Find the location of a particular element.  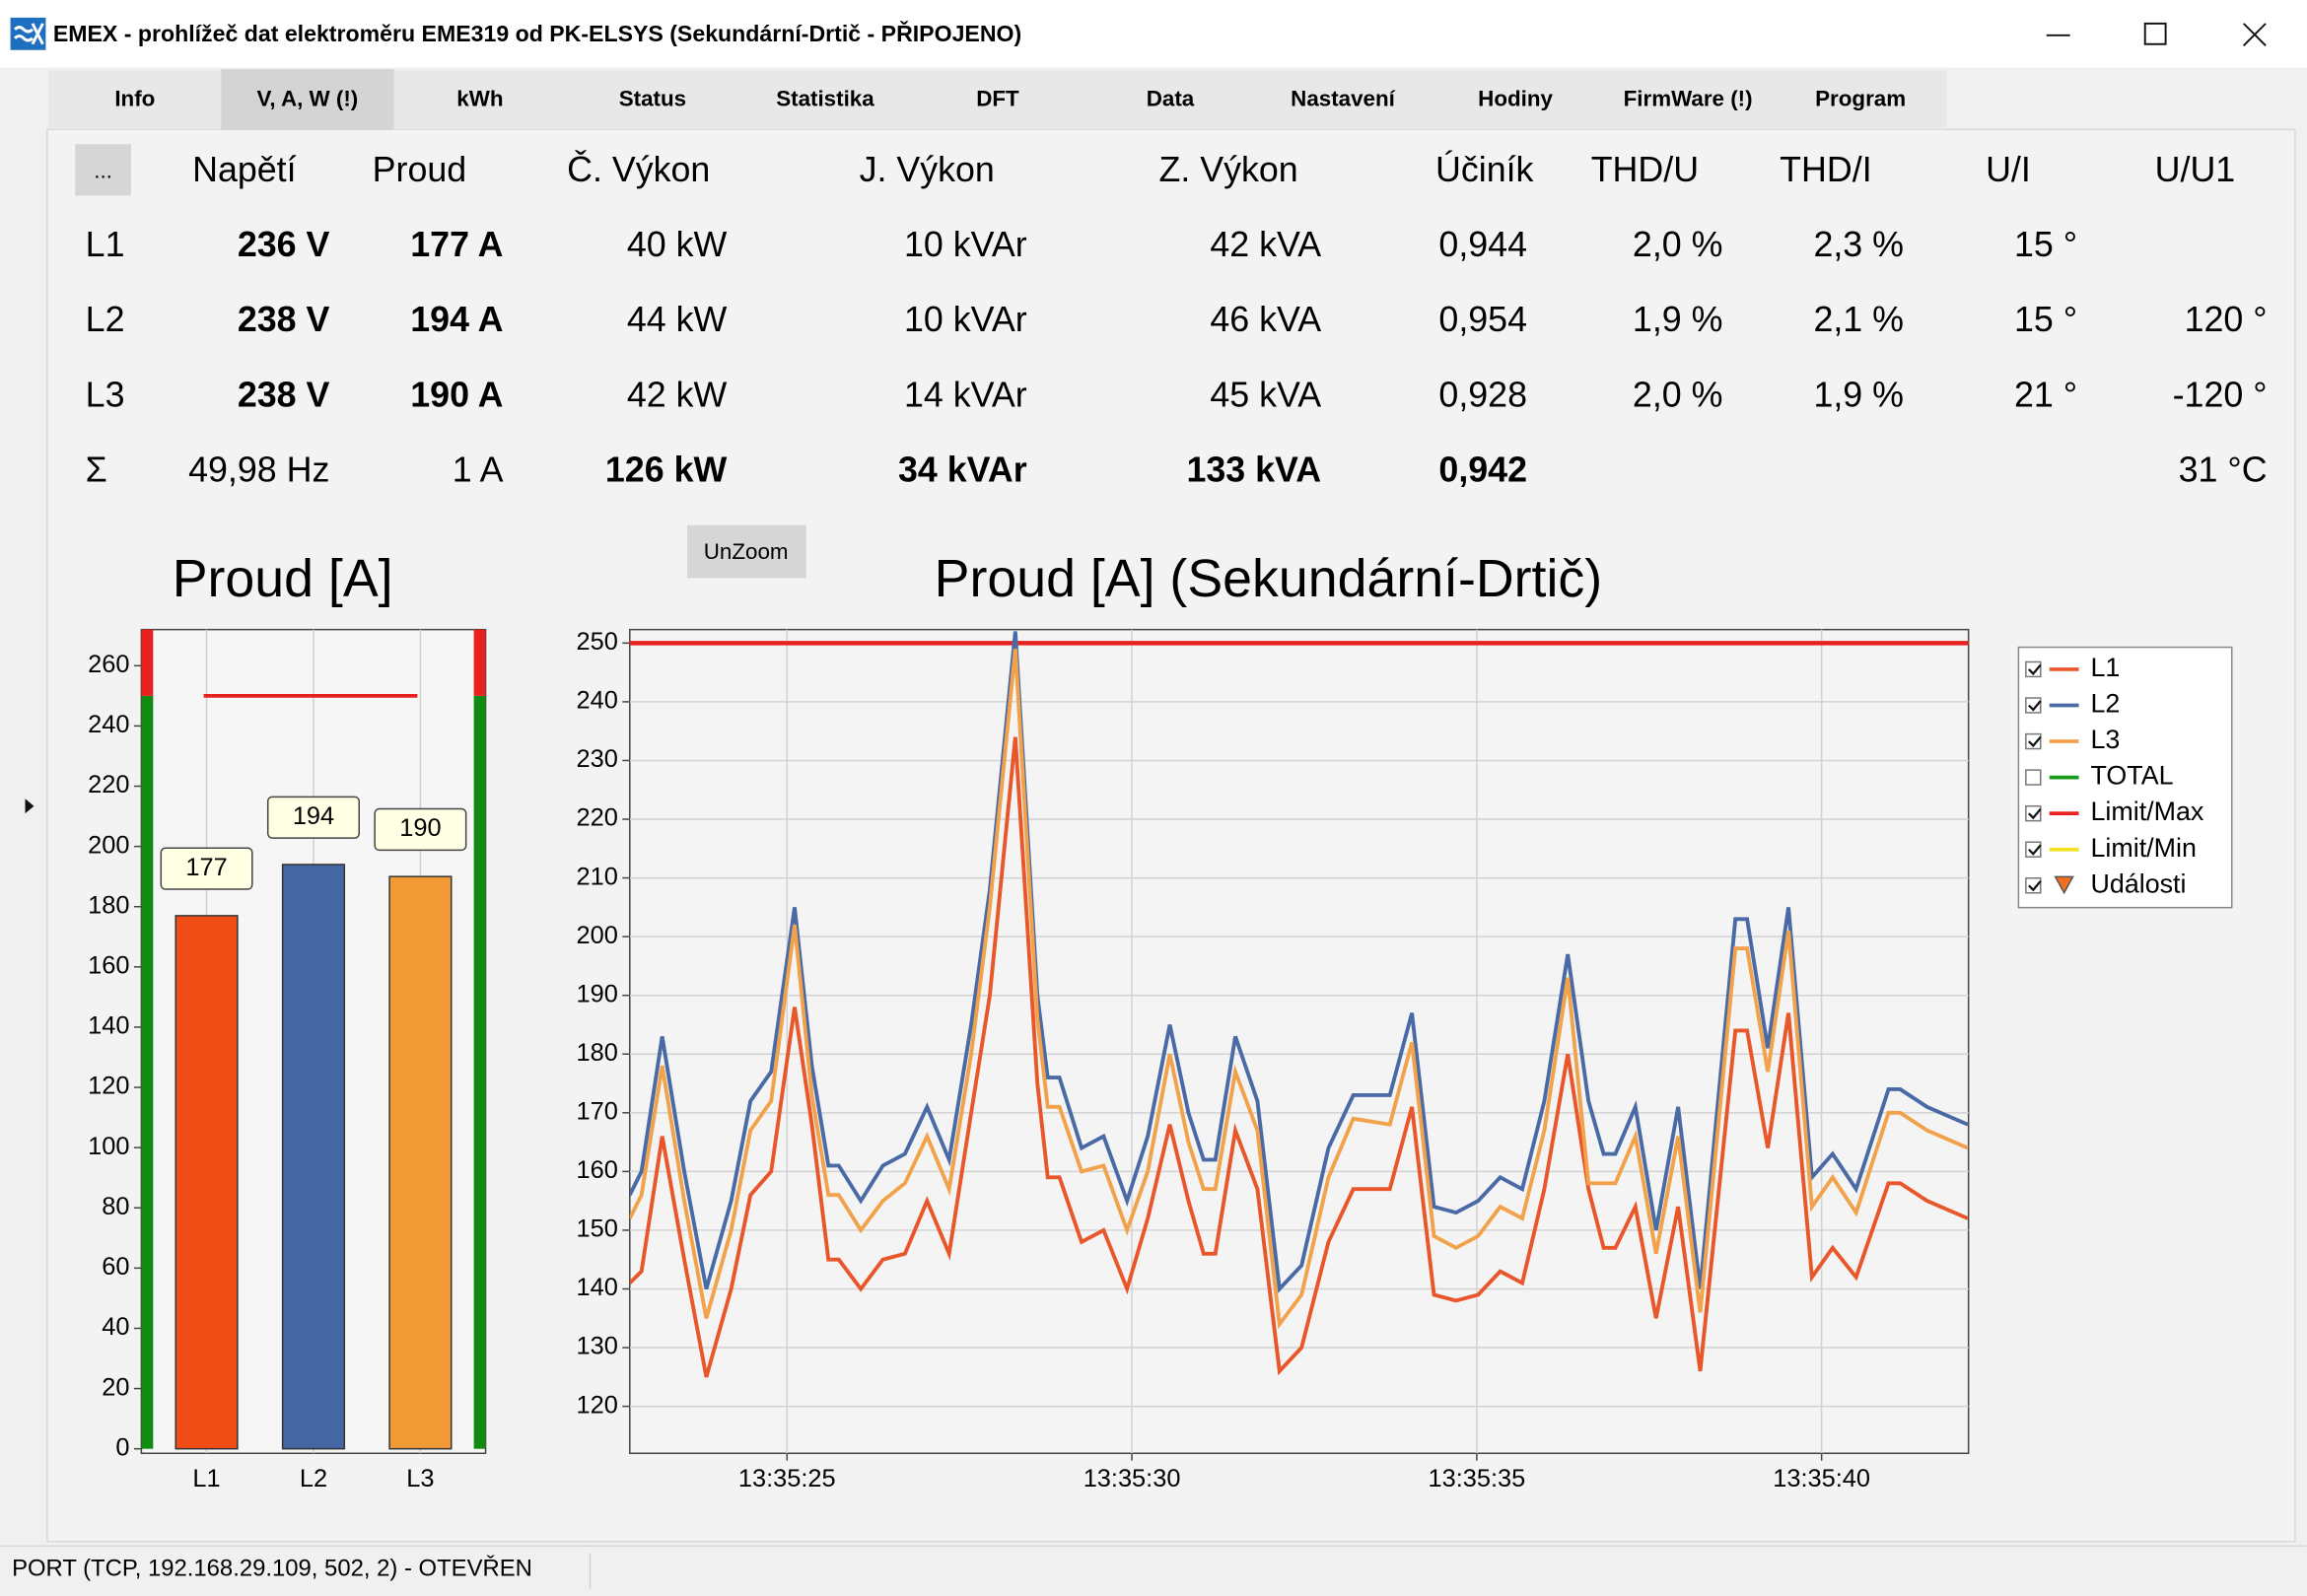

column-header: Proud is located at coordinates (420, 169).